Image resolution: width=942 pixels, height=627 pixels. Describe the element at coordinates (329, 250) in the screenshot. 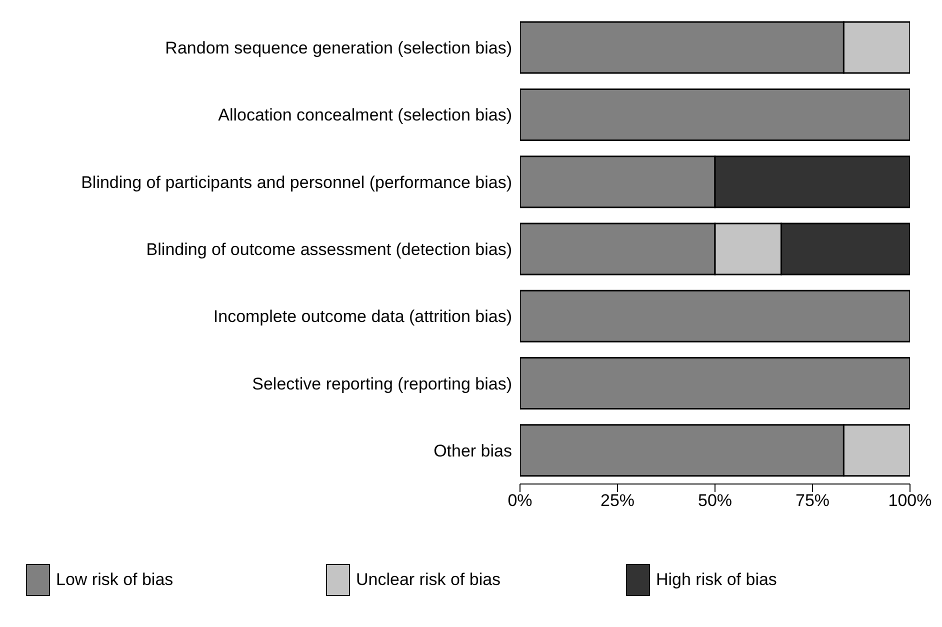

I see `y-tick-label: Blinding of outcome assessment (detection bias)` at that location.